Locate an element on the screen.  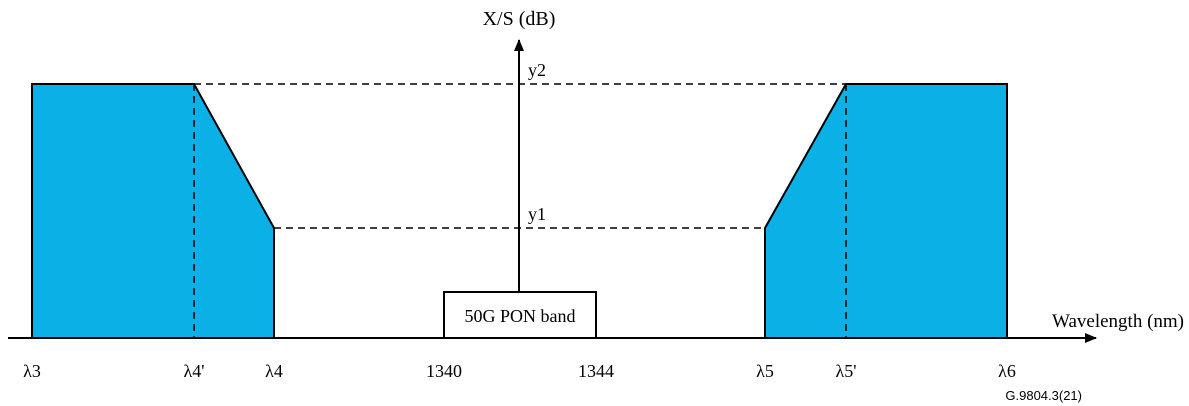
level-label-y2: y2 is located at coordinates (537, 70).